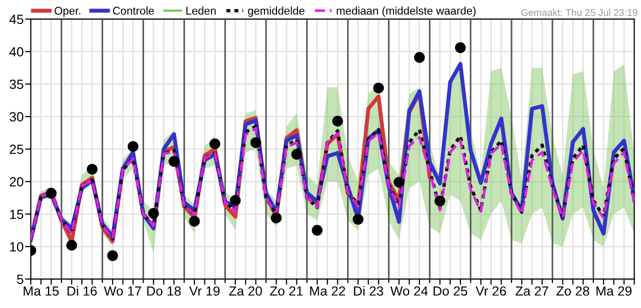  Describe the element at coordinates (532, 291) in the screenshot. I see `x-tick-label: Za 27` at that location.